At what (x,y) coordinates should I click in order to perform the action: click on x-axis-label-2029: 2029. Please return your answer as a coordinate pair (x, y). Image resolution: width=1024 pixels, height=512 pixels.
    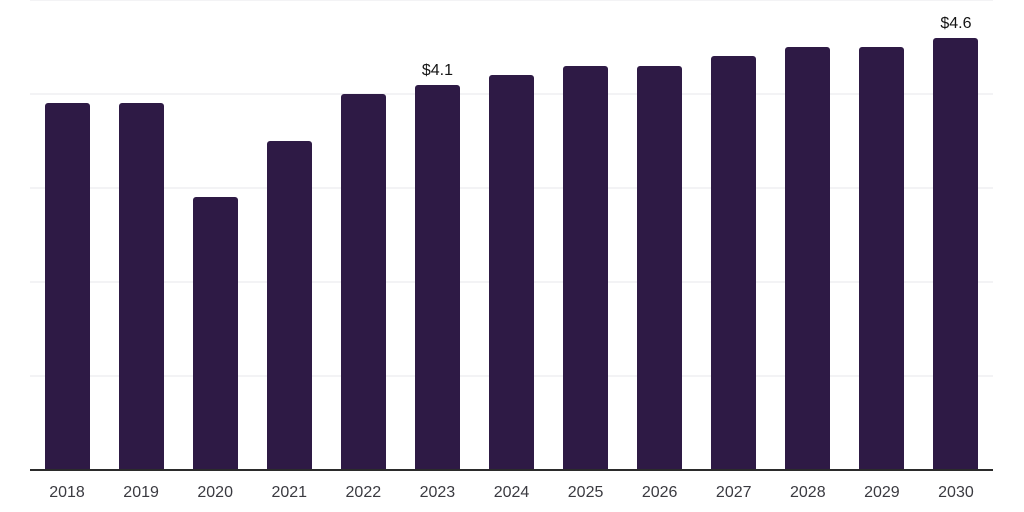
    Looking at the image, I should click on (882, 492).